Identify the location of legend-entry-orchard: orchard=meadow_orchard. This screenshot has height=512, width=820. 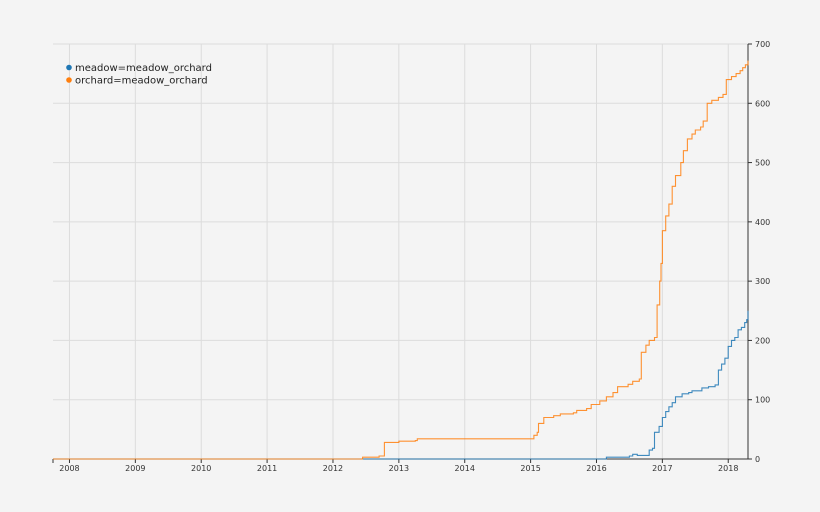
(137, 81).